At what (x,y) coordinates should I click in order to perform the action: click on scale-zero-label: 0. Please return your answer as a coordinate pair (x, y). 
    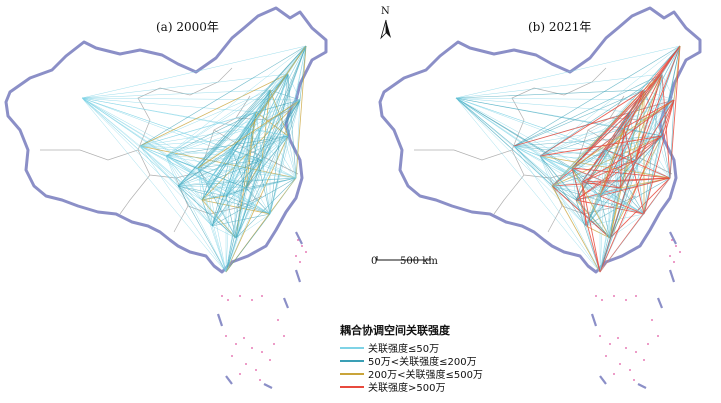
    Looking at the image, I should click on (374, 261).